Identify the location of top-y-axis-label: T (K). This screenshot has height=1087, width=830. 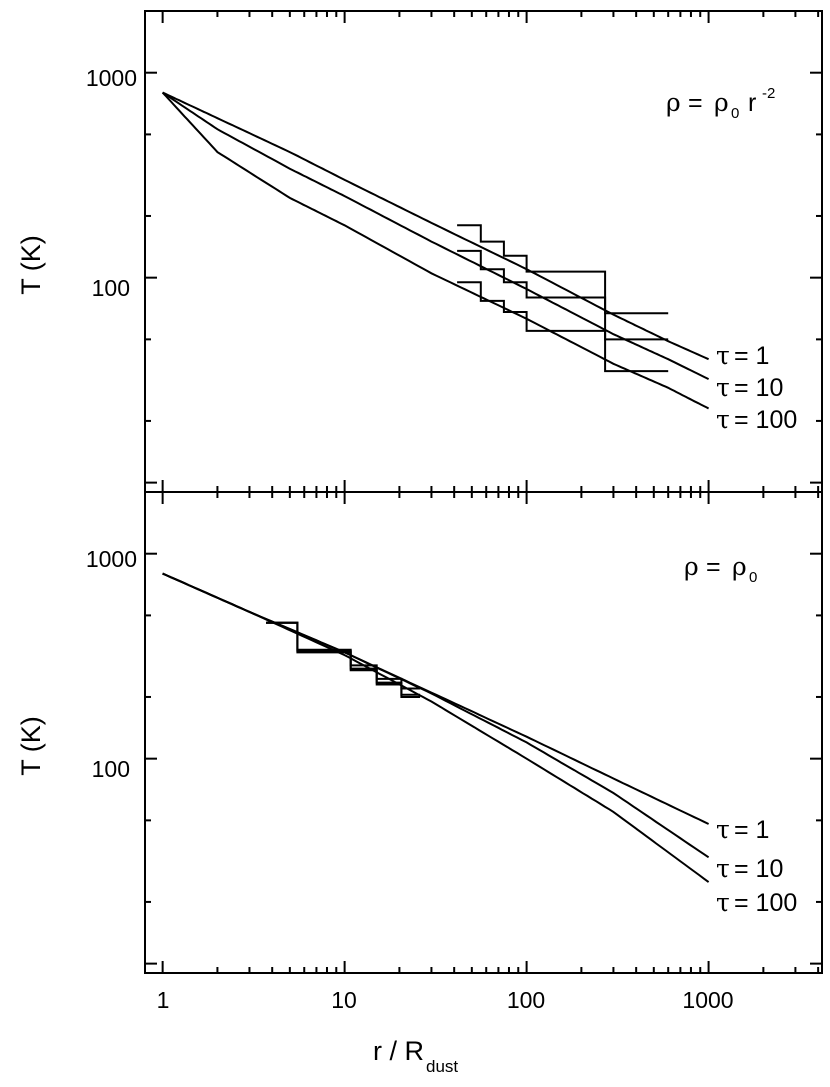
(31, 265).